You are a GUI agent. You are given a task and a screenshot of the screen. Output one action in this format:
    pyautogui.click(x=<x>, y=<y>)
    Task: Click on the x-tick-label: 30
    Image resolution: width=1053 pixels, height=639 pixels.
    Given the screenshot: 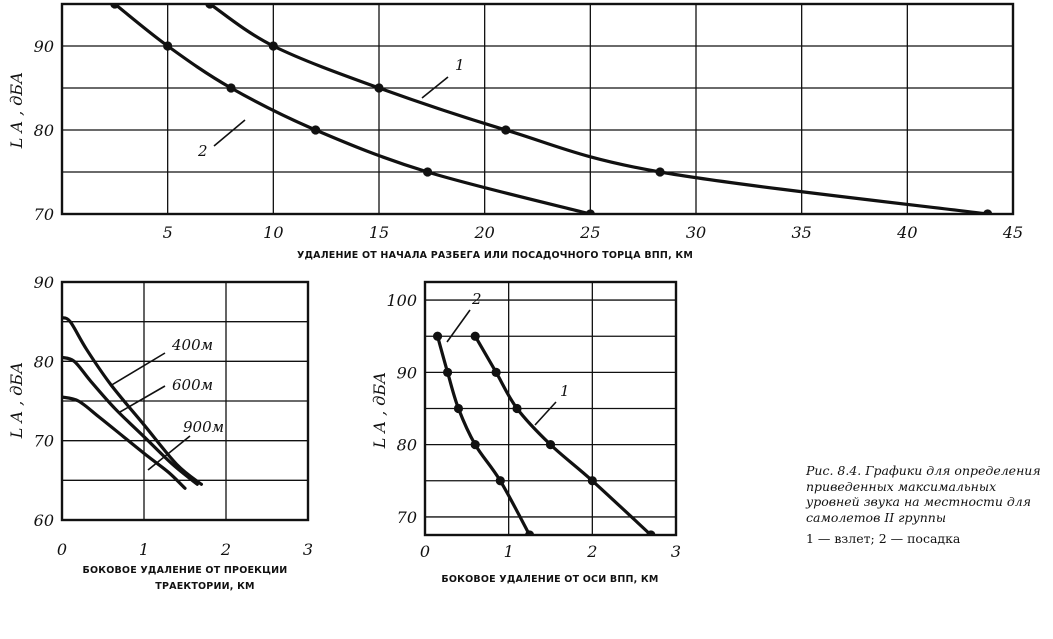 What is the action you would take?
    pyautogui.click(x=696, y=232)
    